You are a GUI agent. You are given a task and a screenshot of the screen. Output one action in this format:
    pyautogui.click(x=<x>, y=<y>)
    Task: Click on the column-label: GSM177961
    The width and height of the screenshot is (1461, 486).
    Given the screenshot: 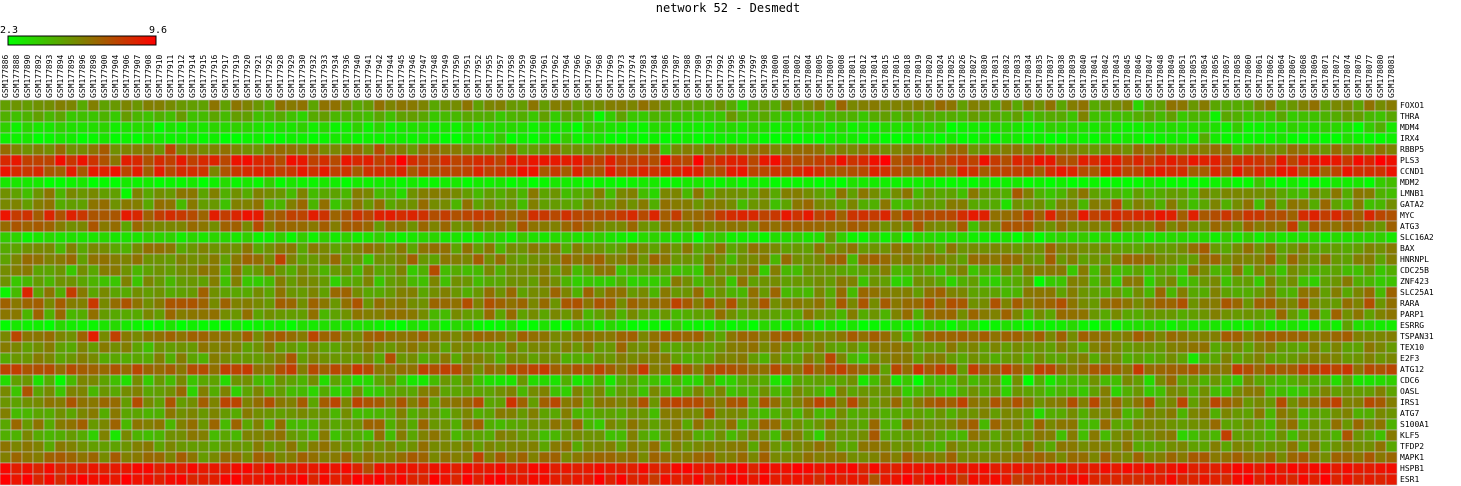 What is the action you would take?
    pyautogui.click(x=544, y=76)
    